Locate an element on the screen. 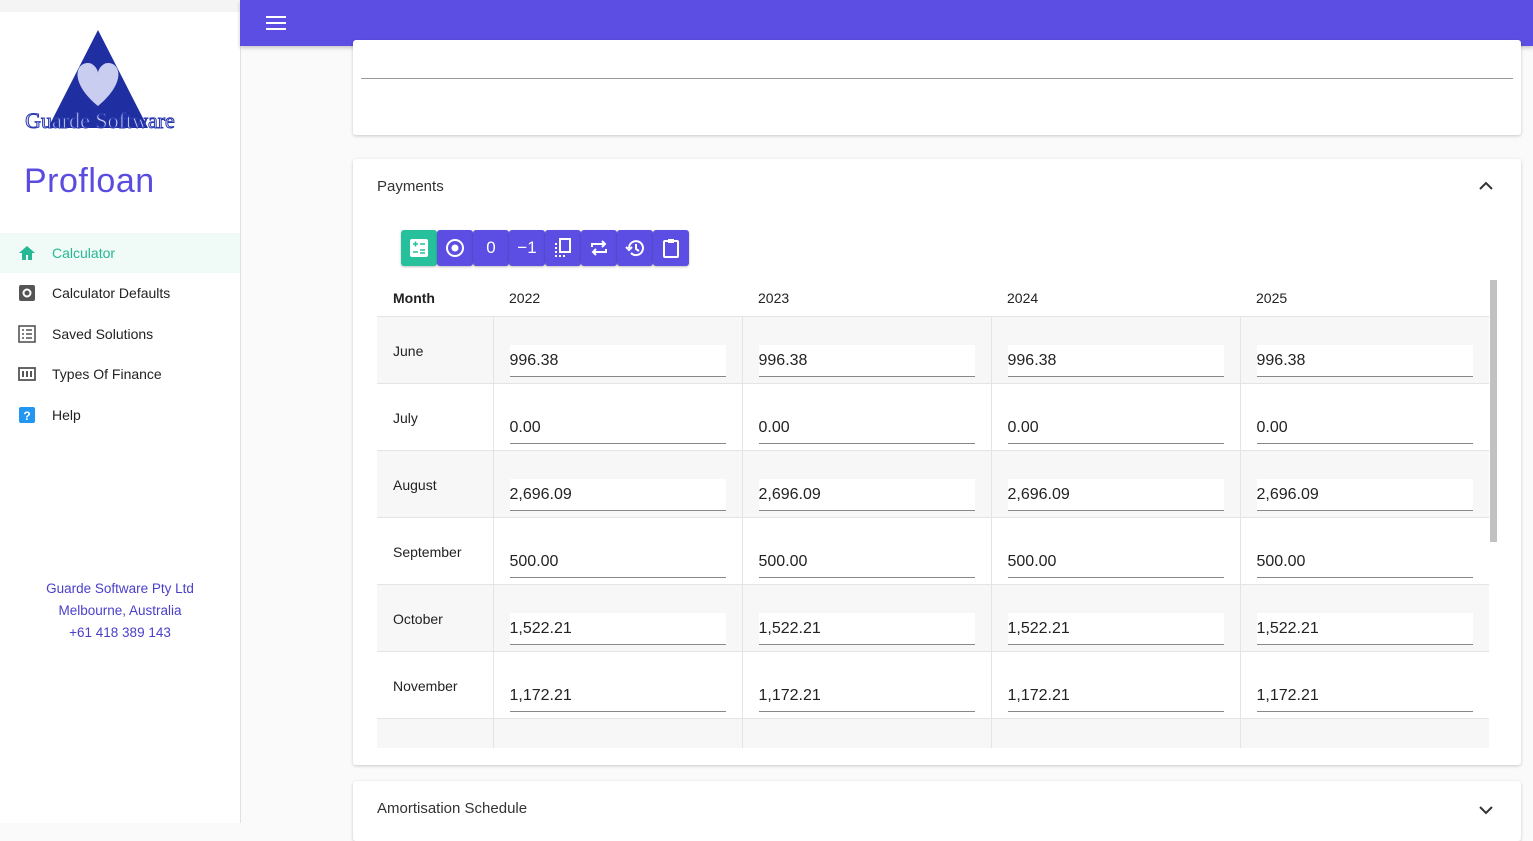 Image resolution: width=1533 pixels, height=841 pixels. divider is located at coordinates (937, 78).